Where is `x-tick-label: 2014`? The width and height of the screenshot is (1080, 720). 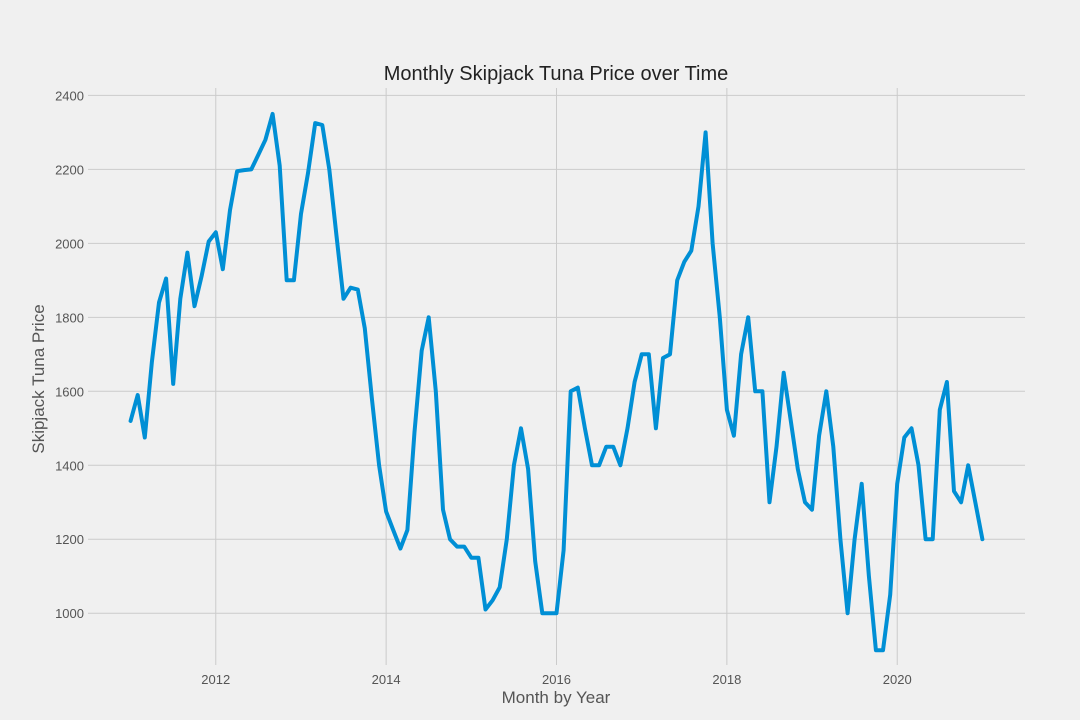 x-tick-label: 2014 is located at coordinates (386, 679).